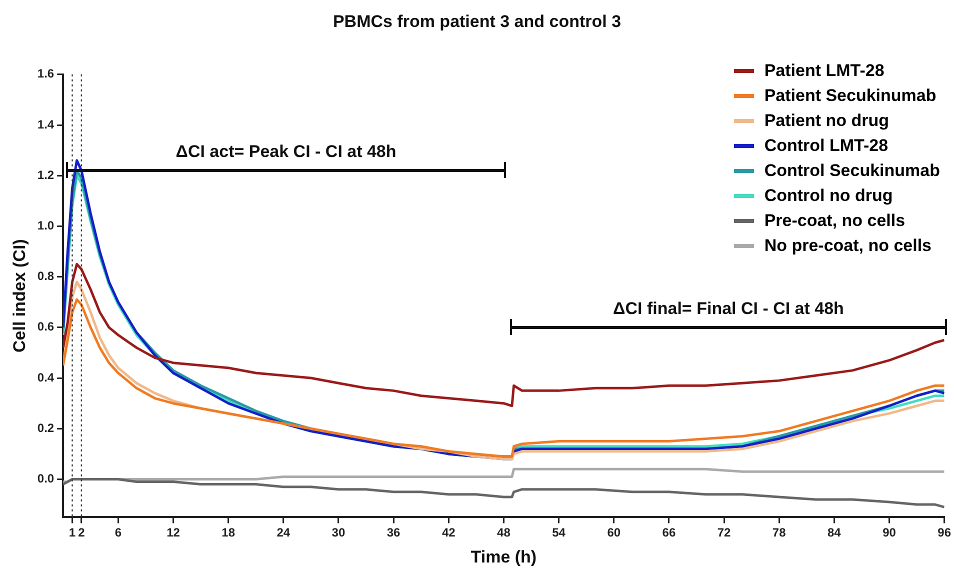  I want to click on annotation: ΔCI final= Final CI - CI at 48h, so click(728, 309).